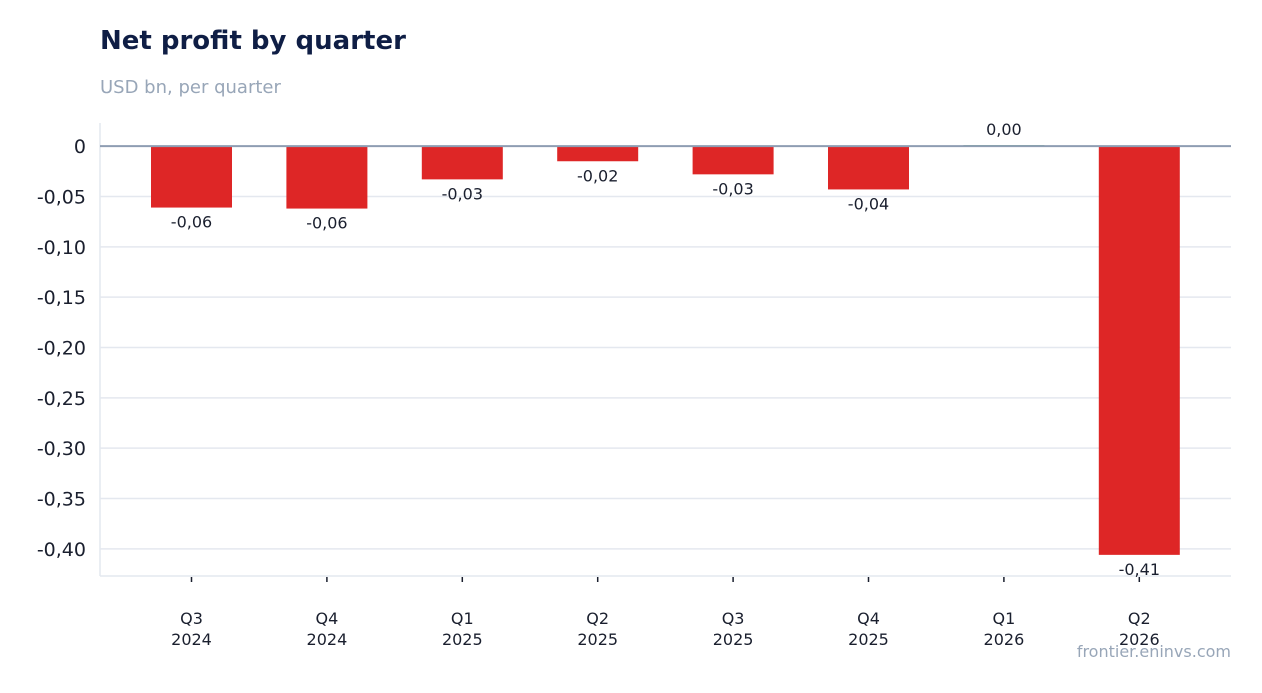  I want to click on chart-subtitle: USD bn, per quarter, so click(190, 87).